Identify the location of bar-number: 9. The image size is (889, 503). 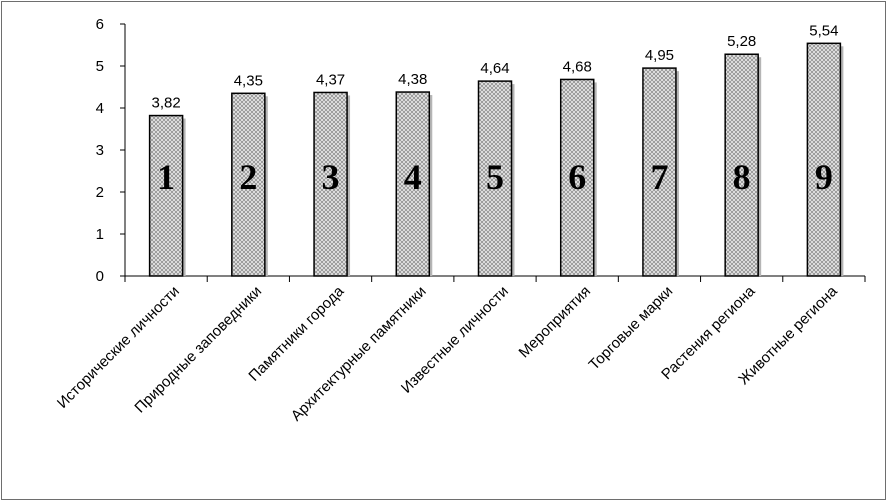
(824, 177).